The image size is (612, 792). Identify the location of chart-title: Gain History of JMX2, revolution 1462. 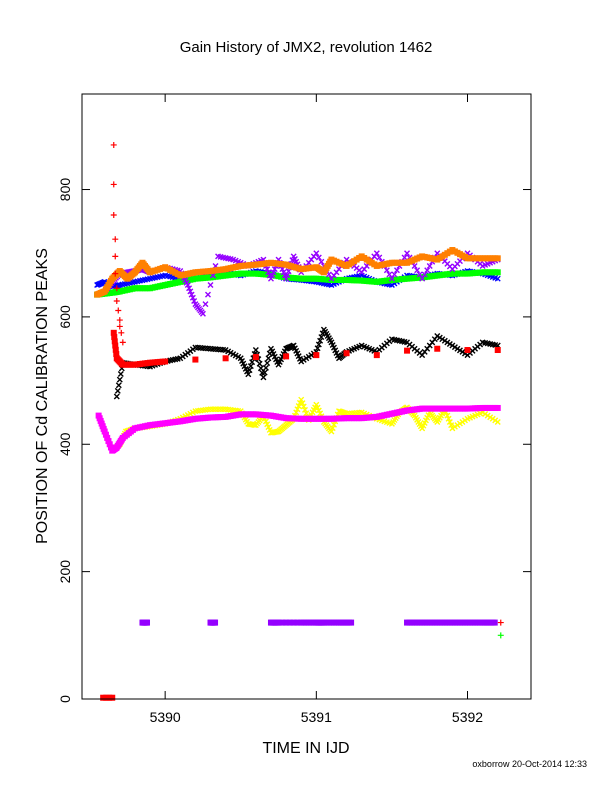
(306, 47).